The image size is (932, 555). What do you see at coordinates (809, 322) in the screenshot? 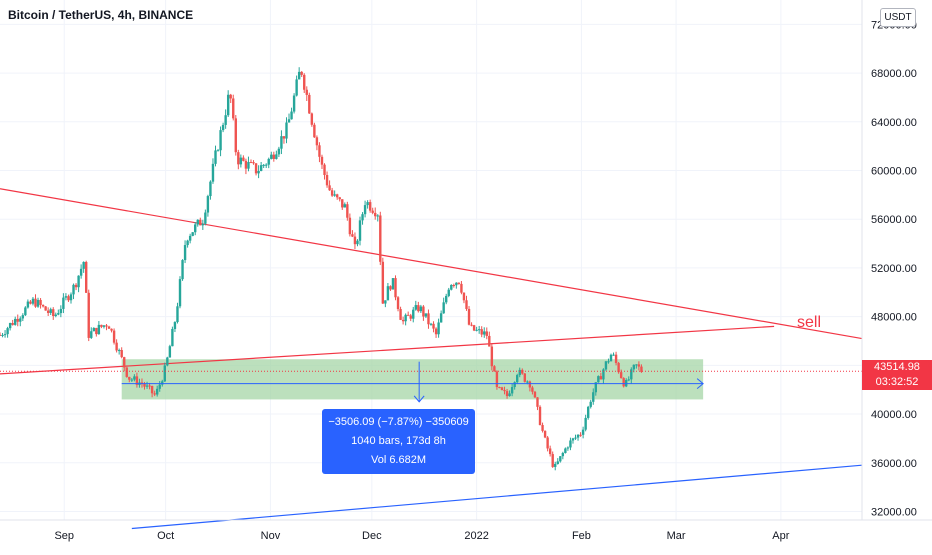
I see `sell-annotation: sell` at bounding box center [809, 322].